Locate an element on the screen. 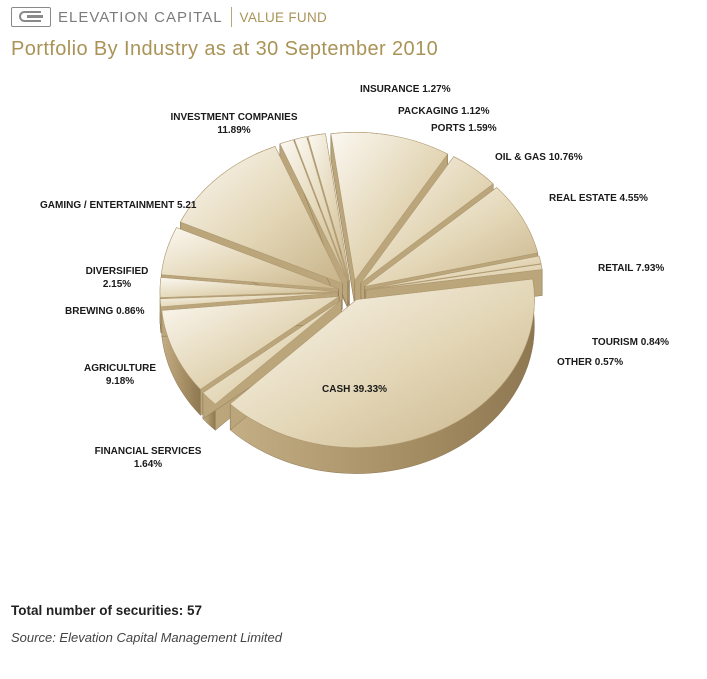 Image resolution: width=707 pixels, height=679 pixels. data-label-insurance: INSURANCE 1.27% is located at coordinates (405, 89).